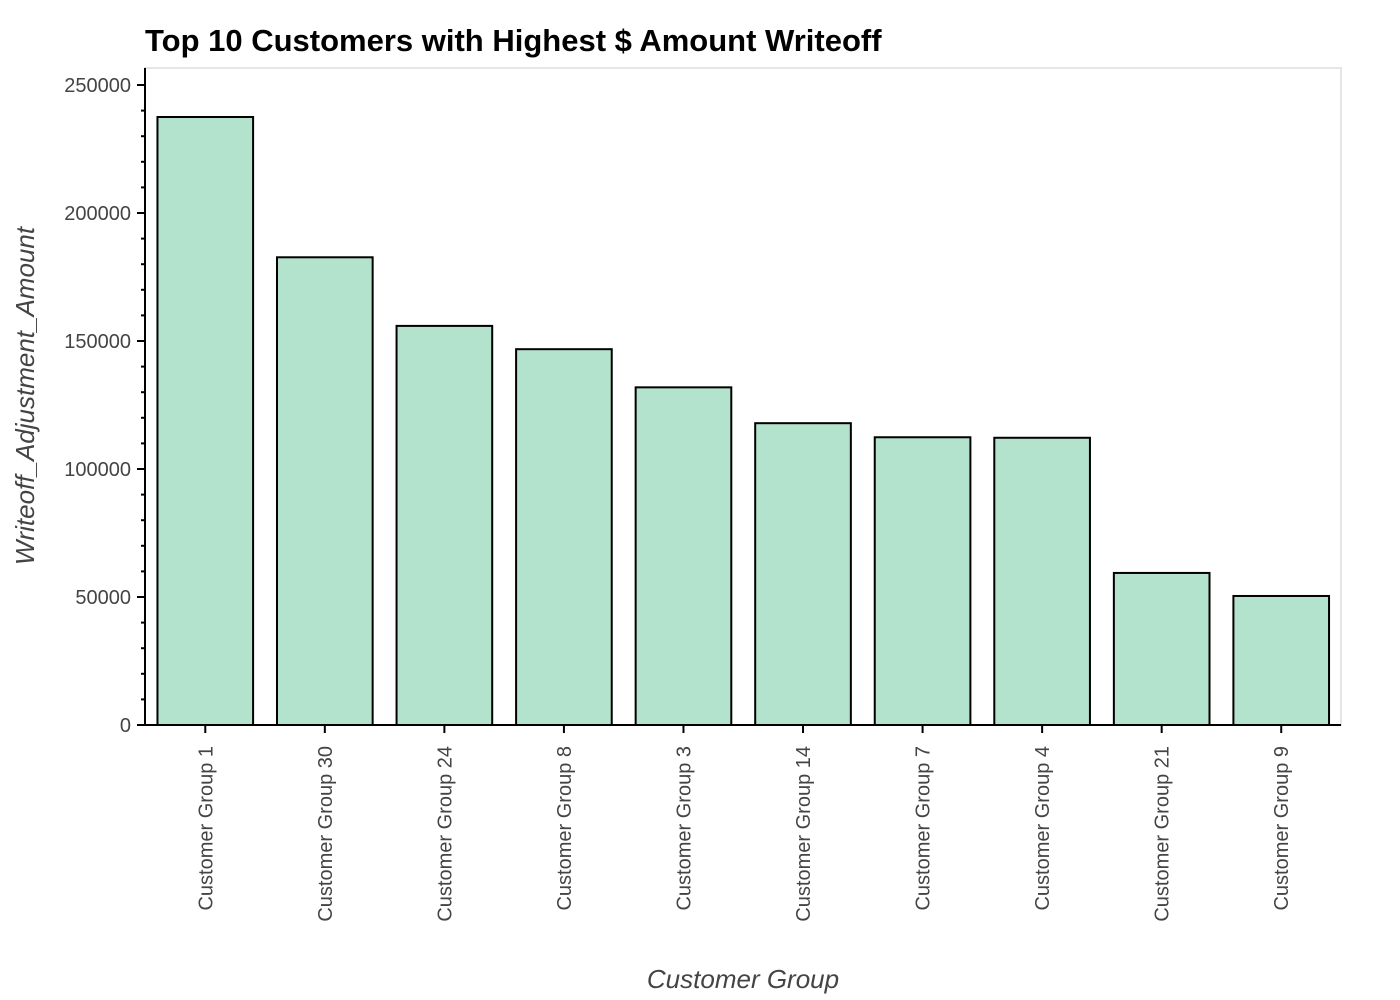 The image size is (1400, 1000). Describe the element at coordinates (105, 402) in the screenshot. I see `y-axis: 0 50000 100000 150000 200000 250000` at that location.